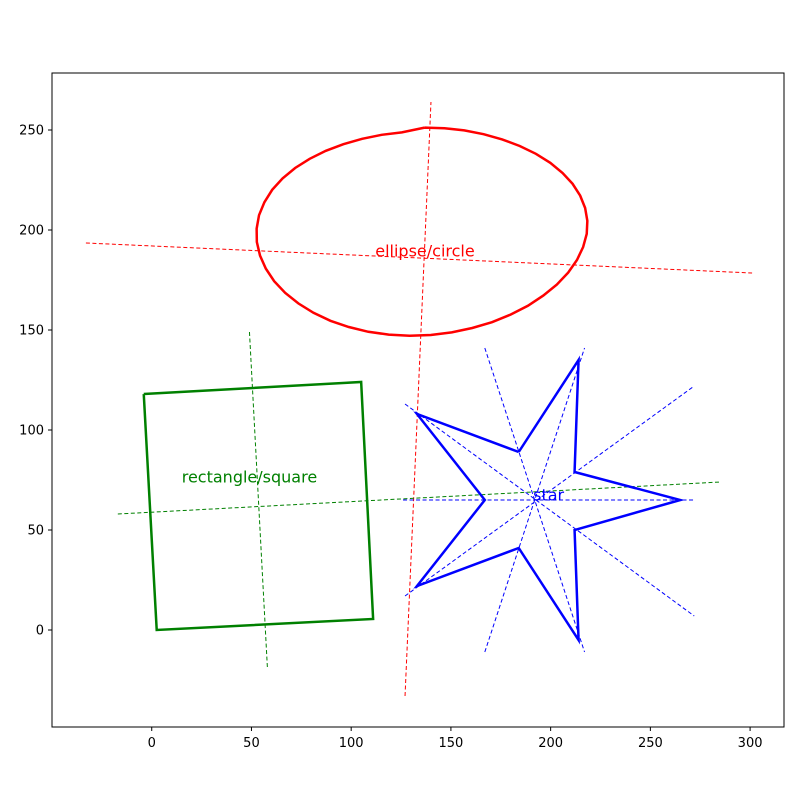  What do you see at coordinates (550, 743) in the screenshot?
I see `x-tick-label: 200` at bounding box center [550, 743].